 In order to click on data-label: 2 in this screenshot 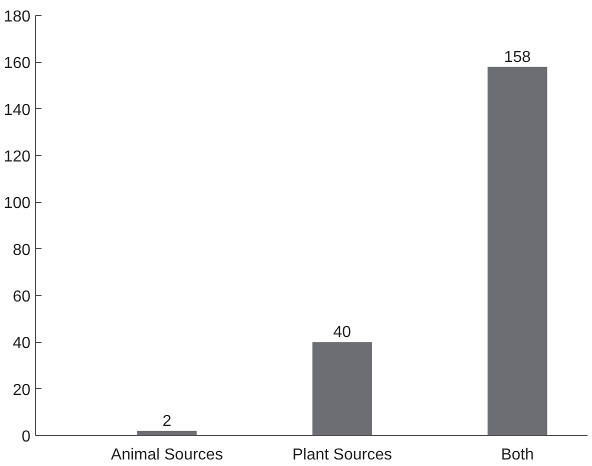, I will do `click(167, 421)`.